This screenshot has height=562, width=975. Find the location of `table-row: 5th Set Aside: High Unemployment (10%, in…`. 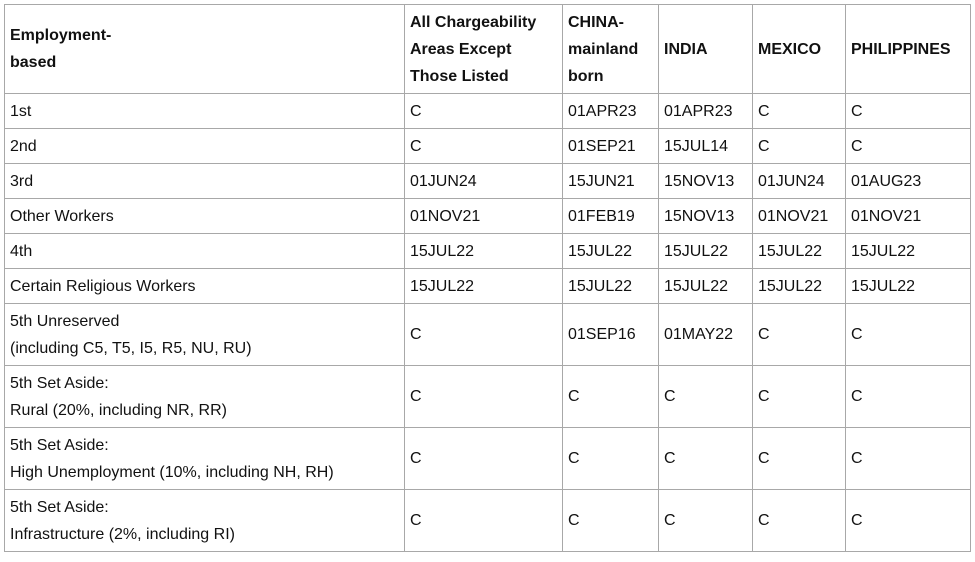

table-row: 5th Set Aside: High Unemployment (10%, in… is located at coordinates (487, 458).